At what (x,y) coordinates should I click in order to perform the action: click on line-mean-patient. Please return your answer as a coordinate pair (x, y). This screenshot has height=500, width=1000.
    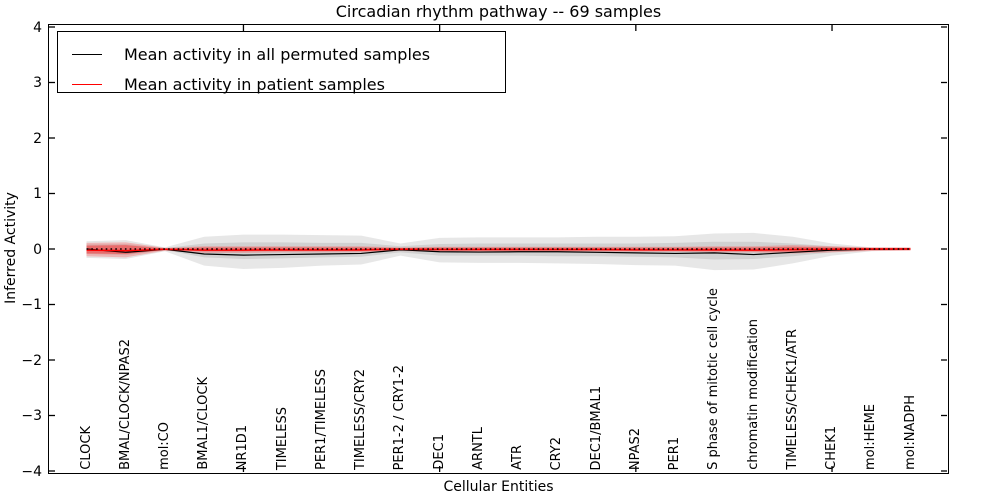
    Looking at the image, I should click on (498, 250).